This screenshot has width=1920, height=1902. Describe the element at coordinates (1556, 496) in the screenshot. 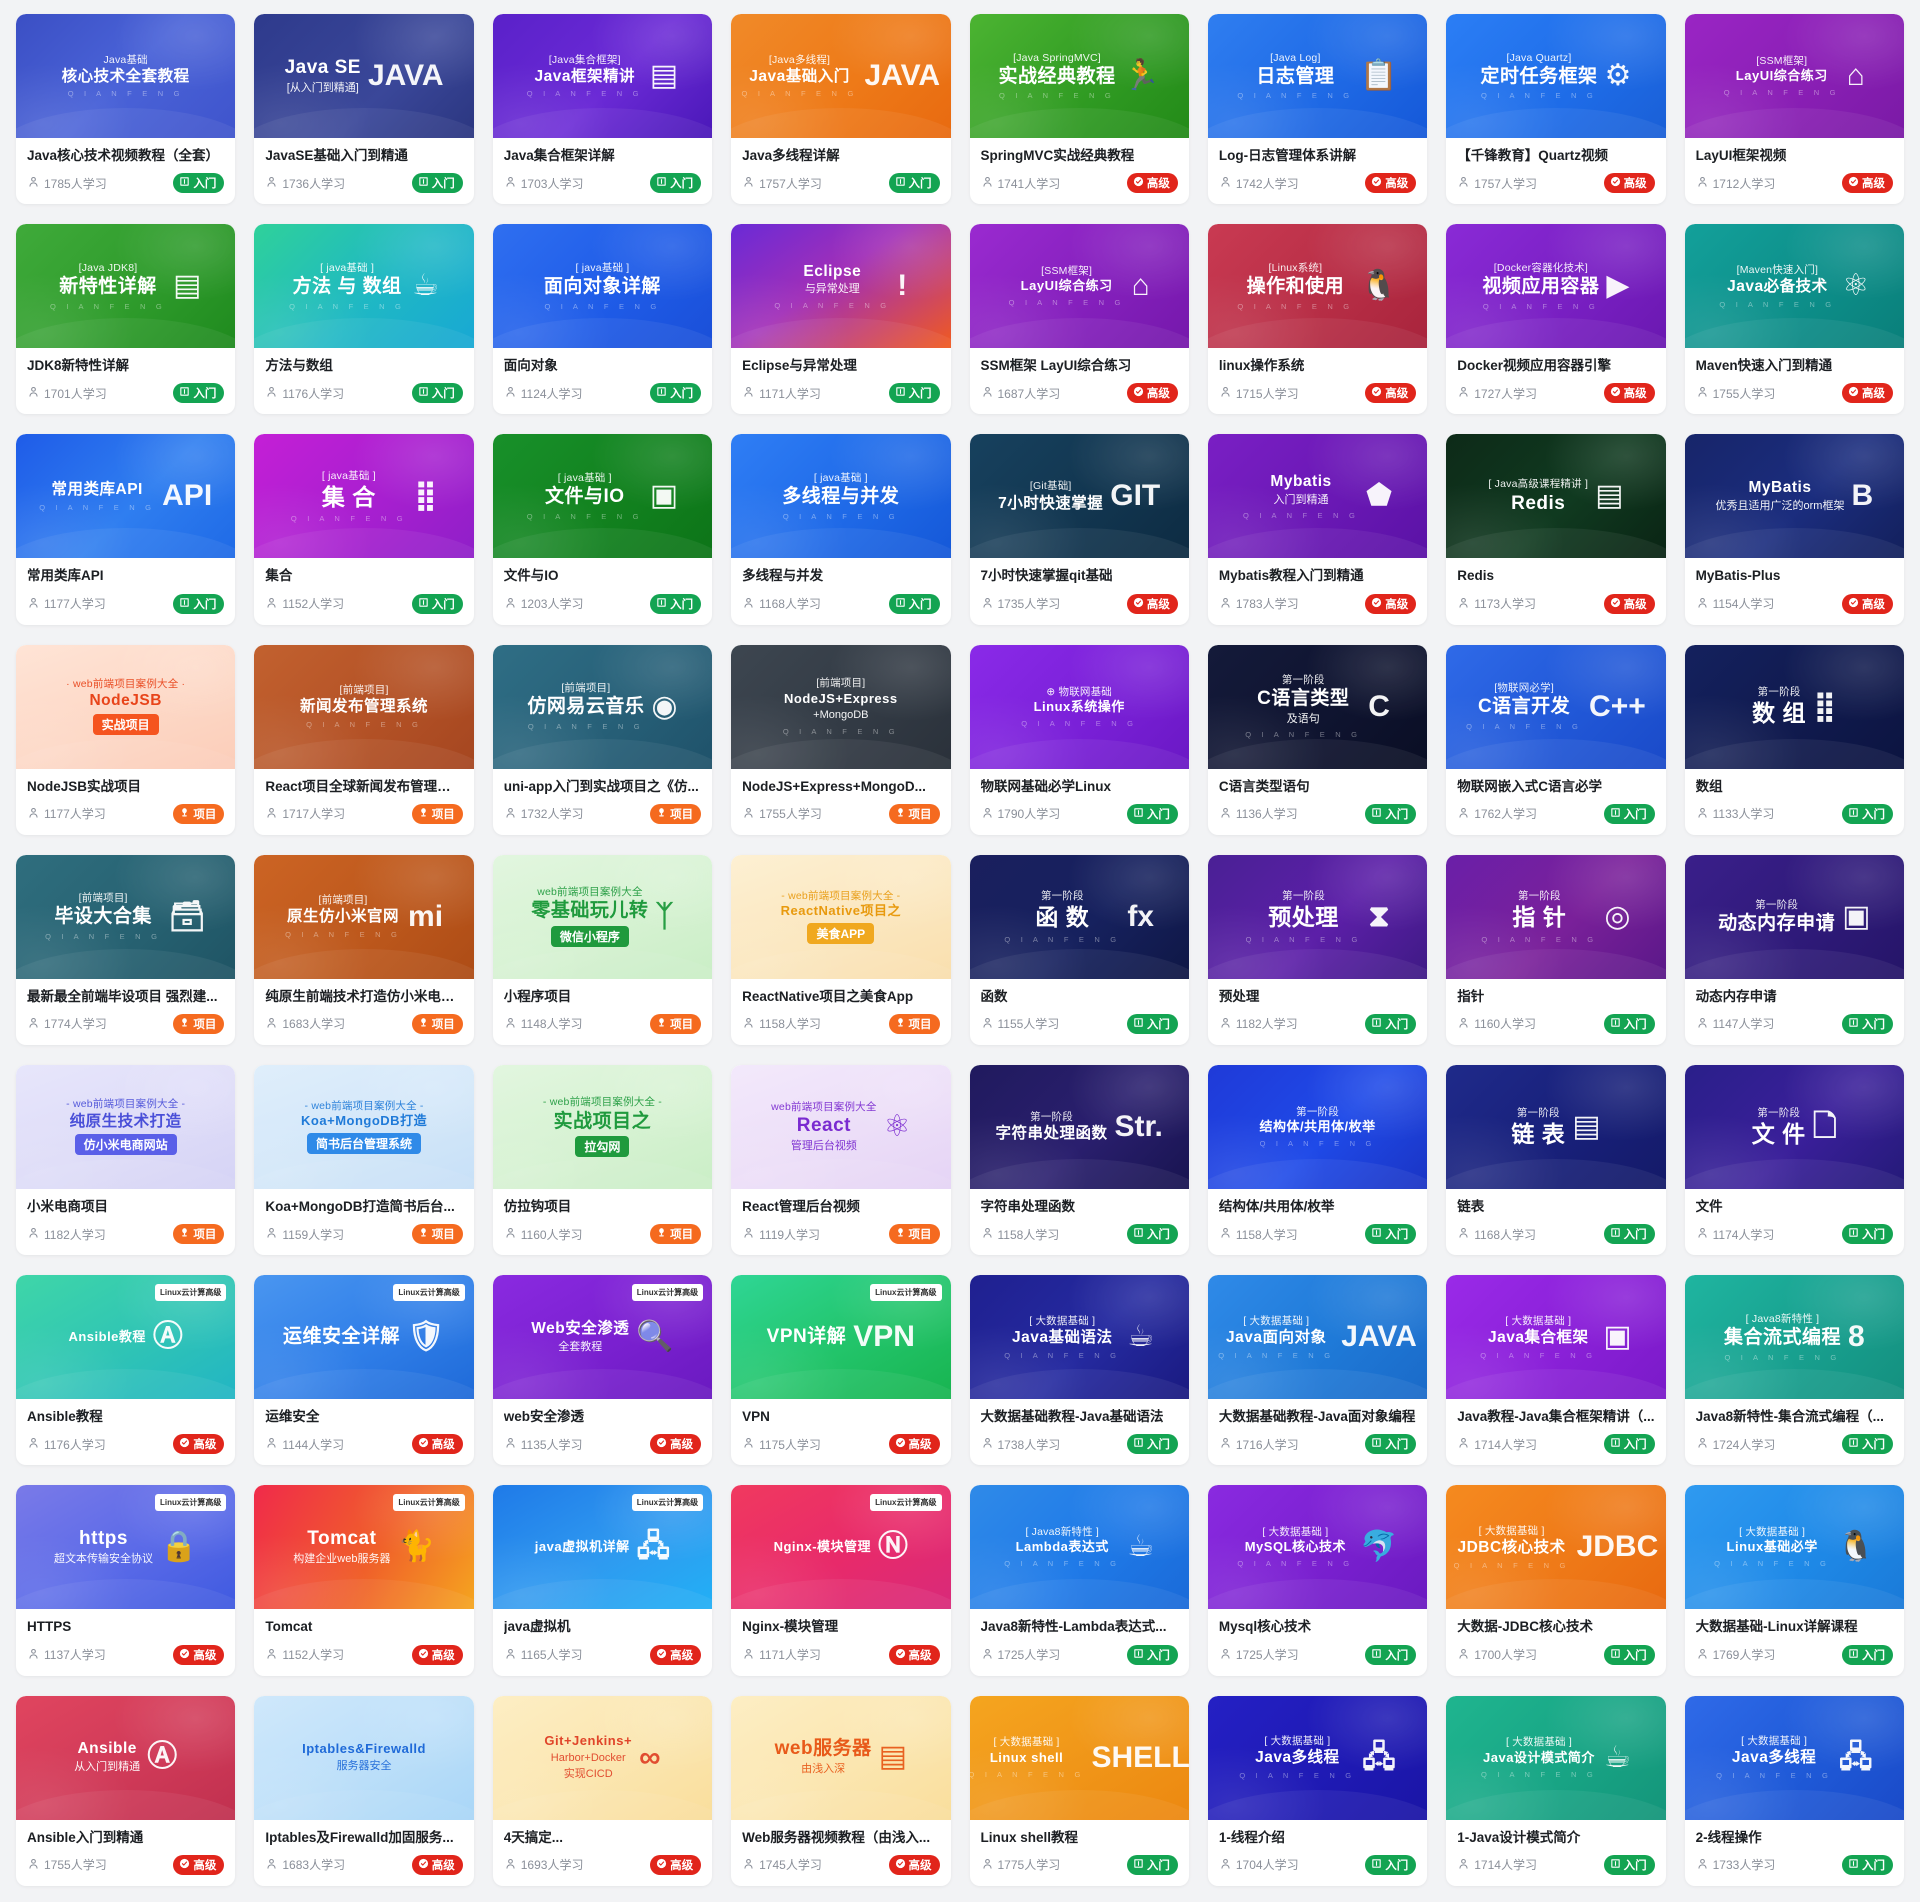

I see `course-cover: [ Java高级课程精讲 ] Redis ▤` at that location.